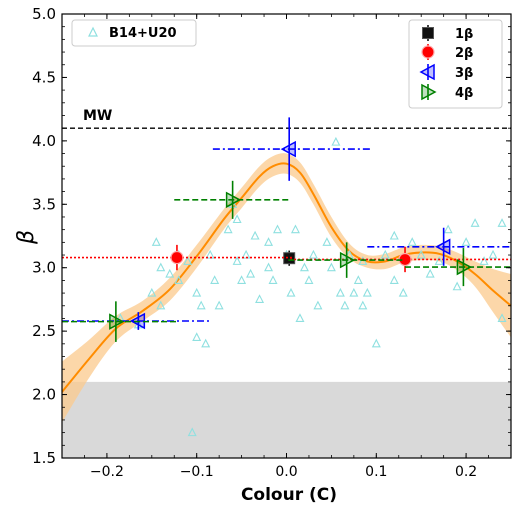 The height and width of the screenshot is (511, 520). What do you see at coordinates (44, 458) in the screenshot?
I see `y-tick-label-1: 1.5` at bounding box center [44, 458].